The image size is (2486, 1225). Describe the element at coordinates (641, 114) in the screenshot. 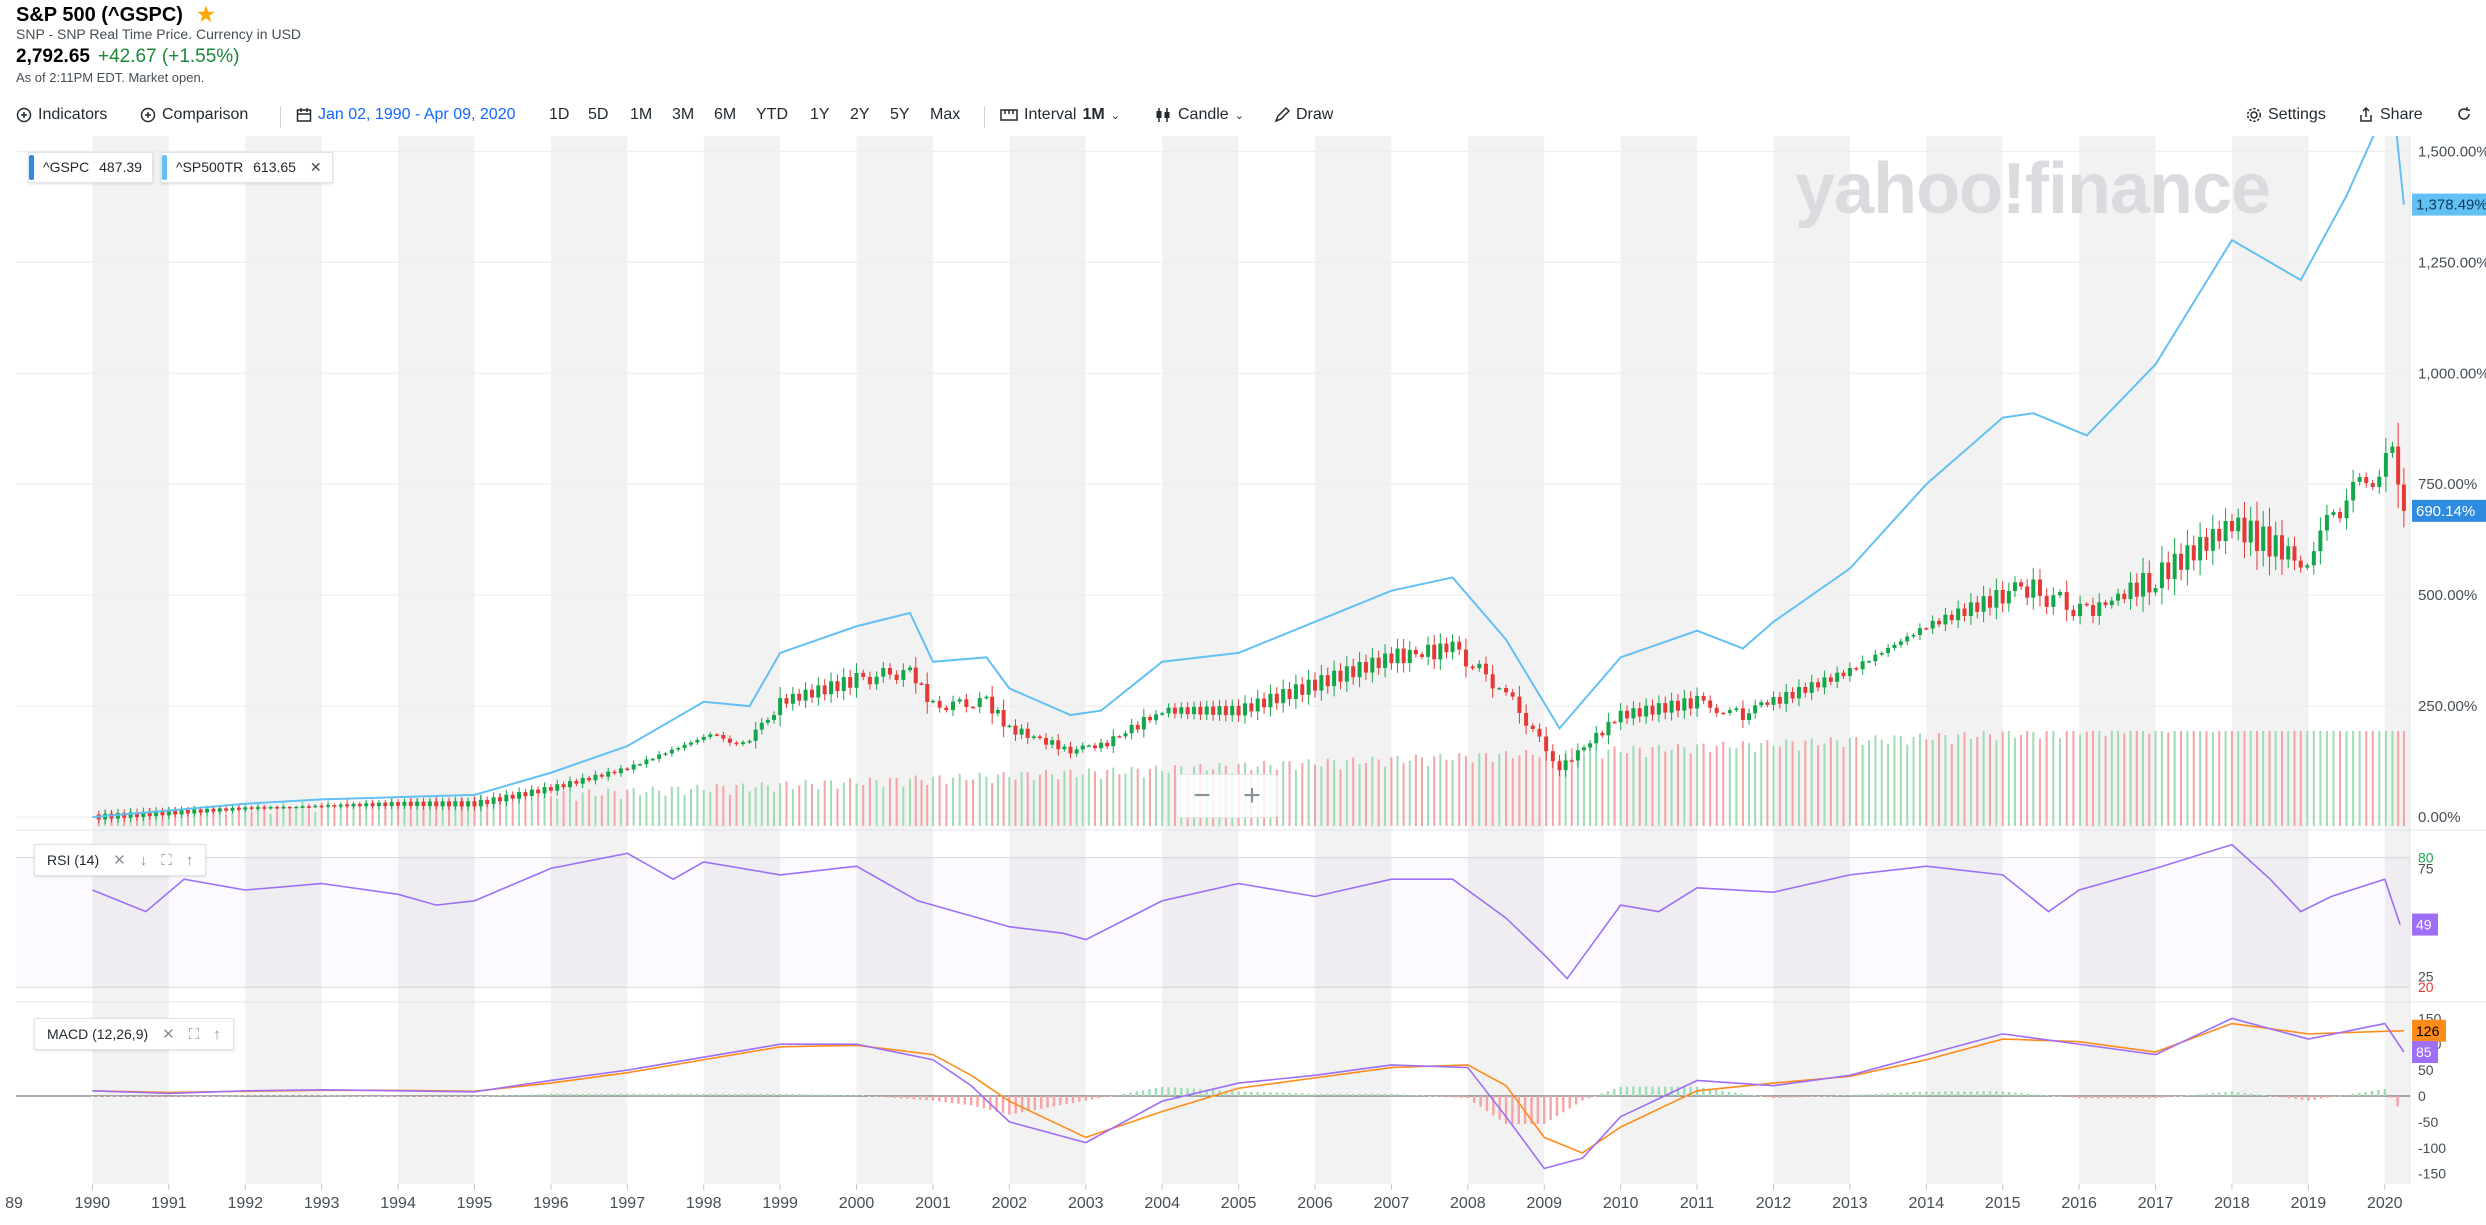

I see `range-1m: 1M` at that location.